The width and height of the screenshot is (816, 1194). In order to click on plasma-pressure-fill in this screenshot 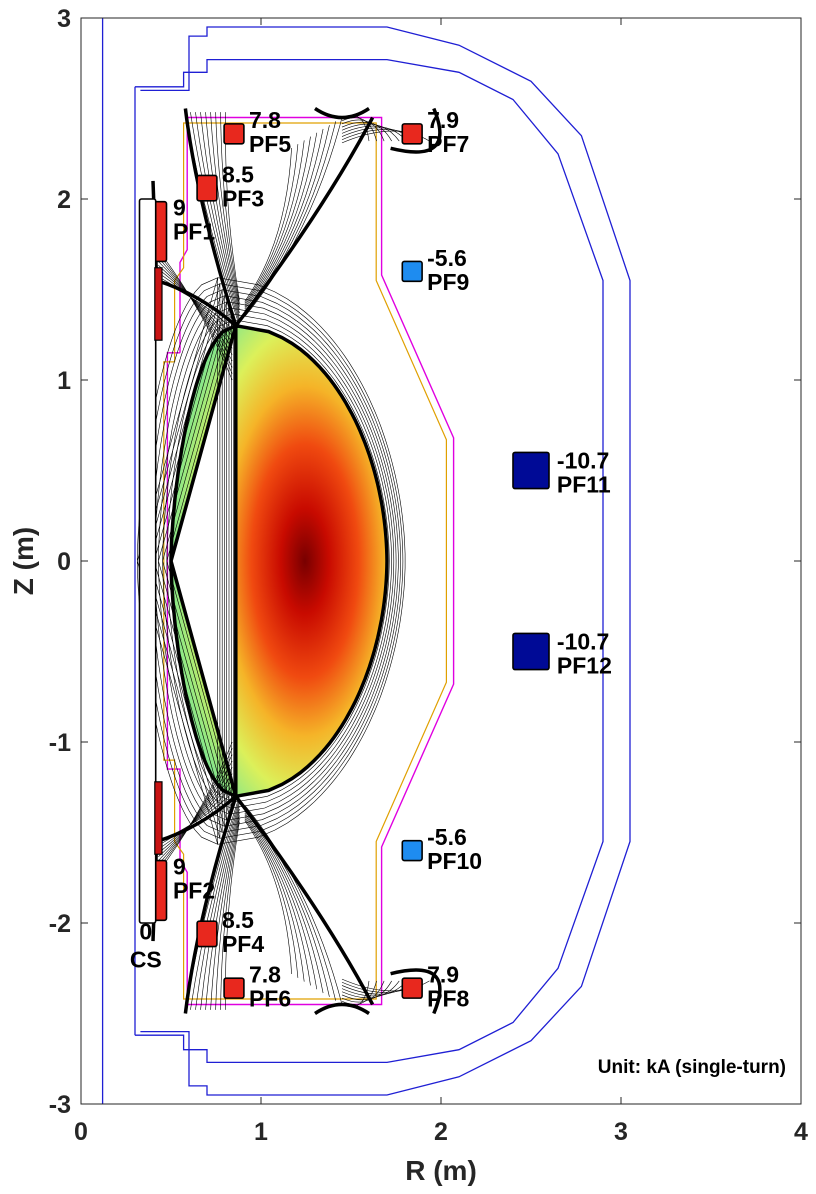, I will do `click(279, 561)`.